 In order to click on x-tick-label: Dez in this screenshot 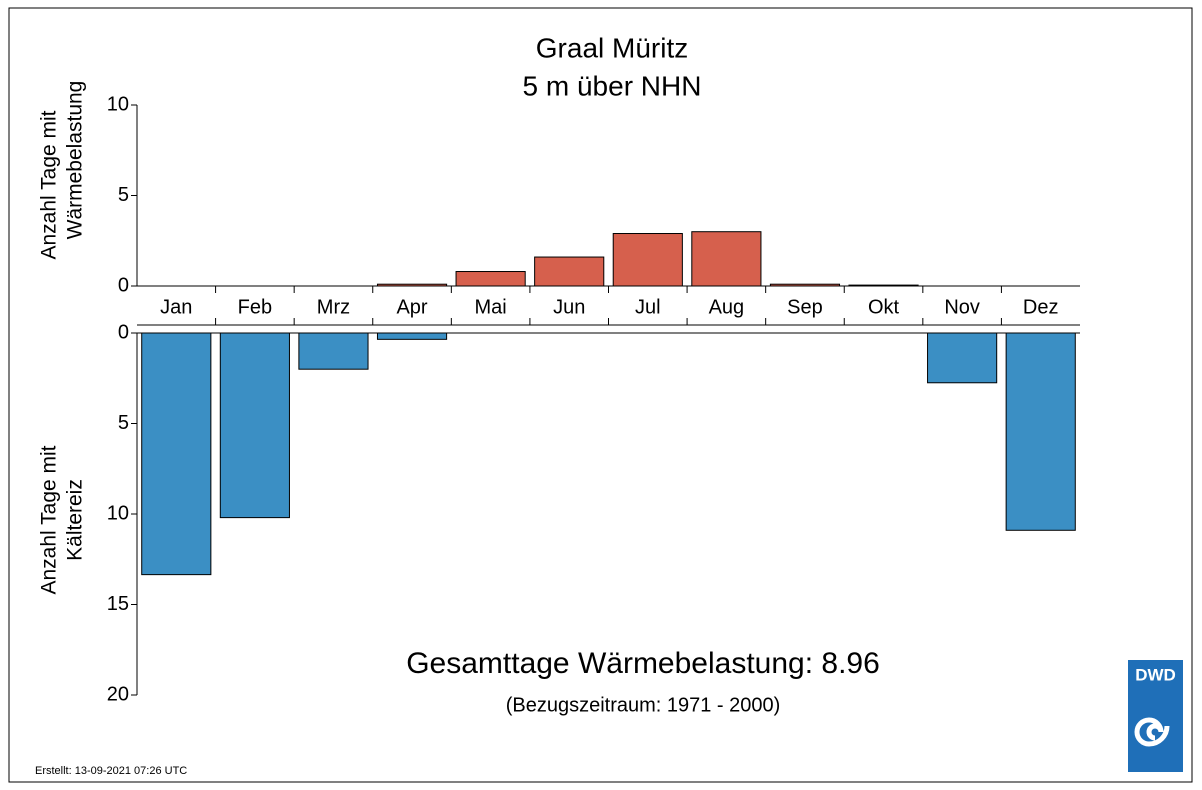, I will do `click(1041, 307)`.